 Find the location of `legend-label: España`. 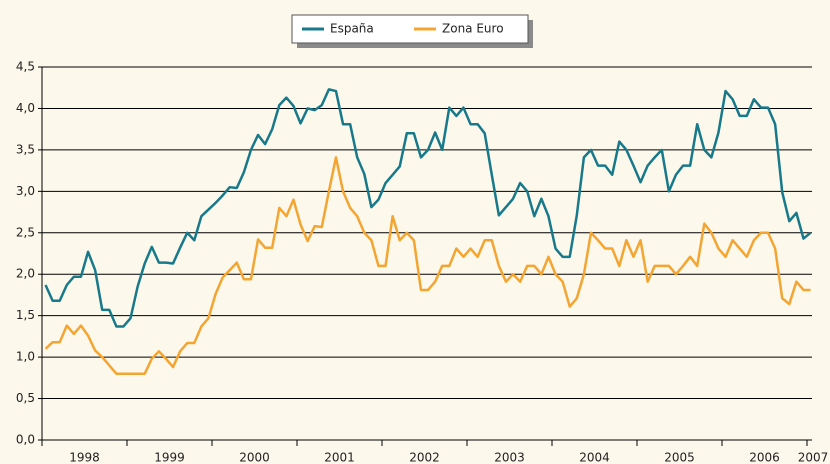

legend-label: España is located at coordinates (352, 29).